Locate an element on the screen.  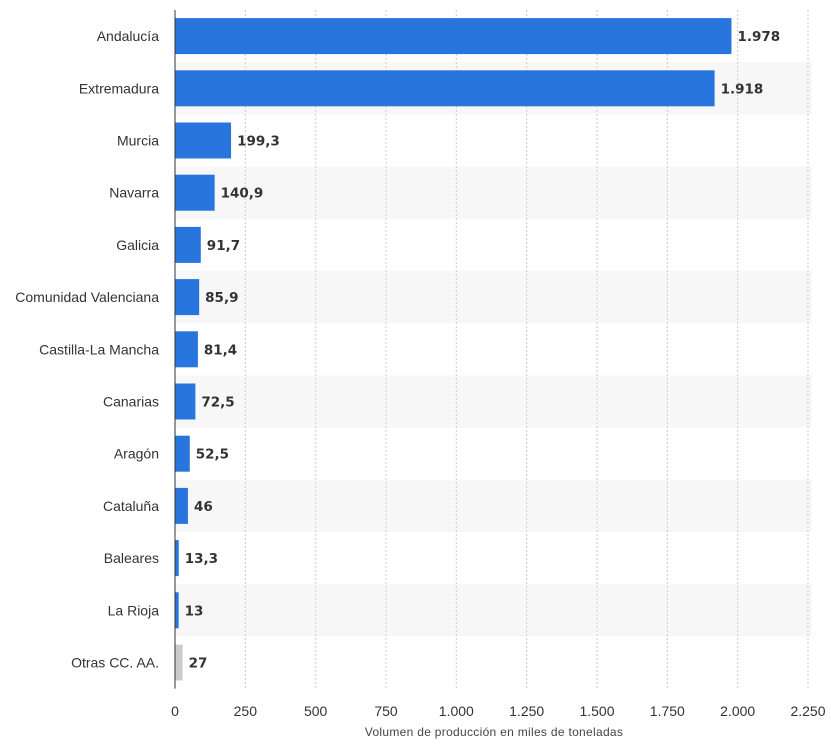
value-label: 81,4 is located at coordinates (220, 350).